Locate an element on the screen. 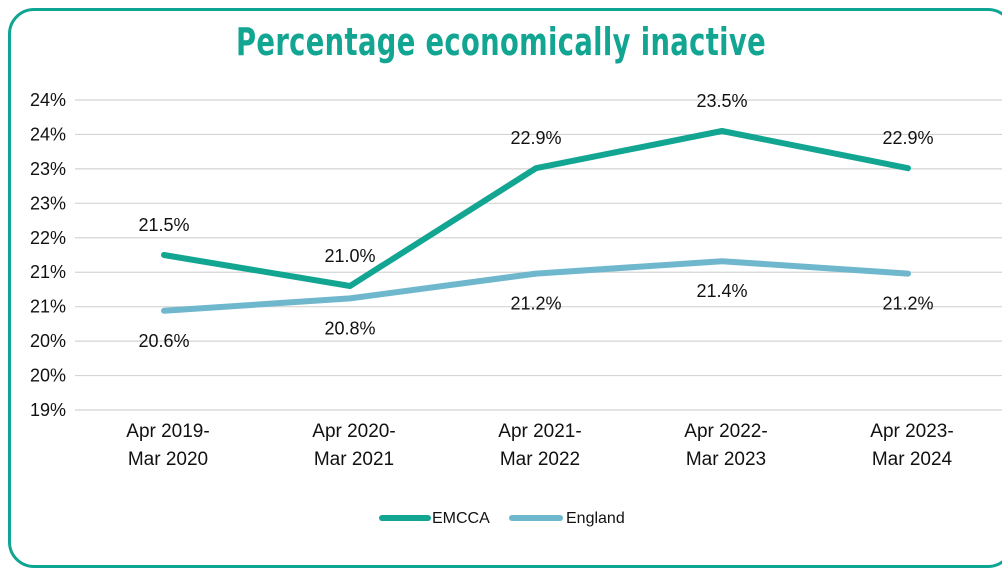  x-tick-label: Apr 2021-Mar 2022 is located at coordinates (539, 445).